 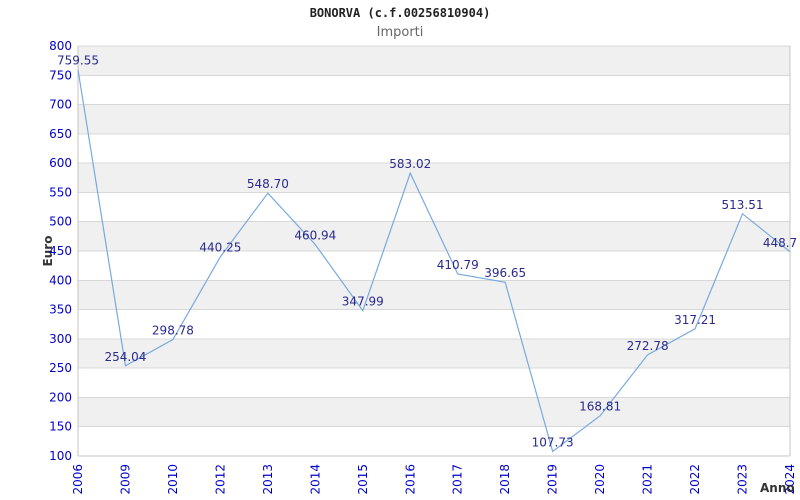 What do you see at coordinates (458, 265) in the screenshot?
I see `data-point-label: 410.79` at bounding box center [458, 265].